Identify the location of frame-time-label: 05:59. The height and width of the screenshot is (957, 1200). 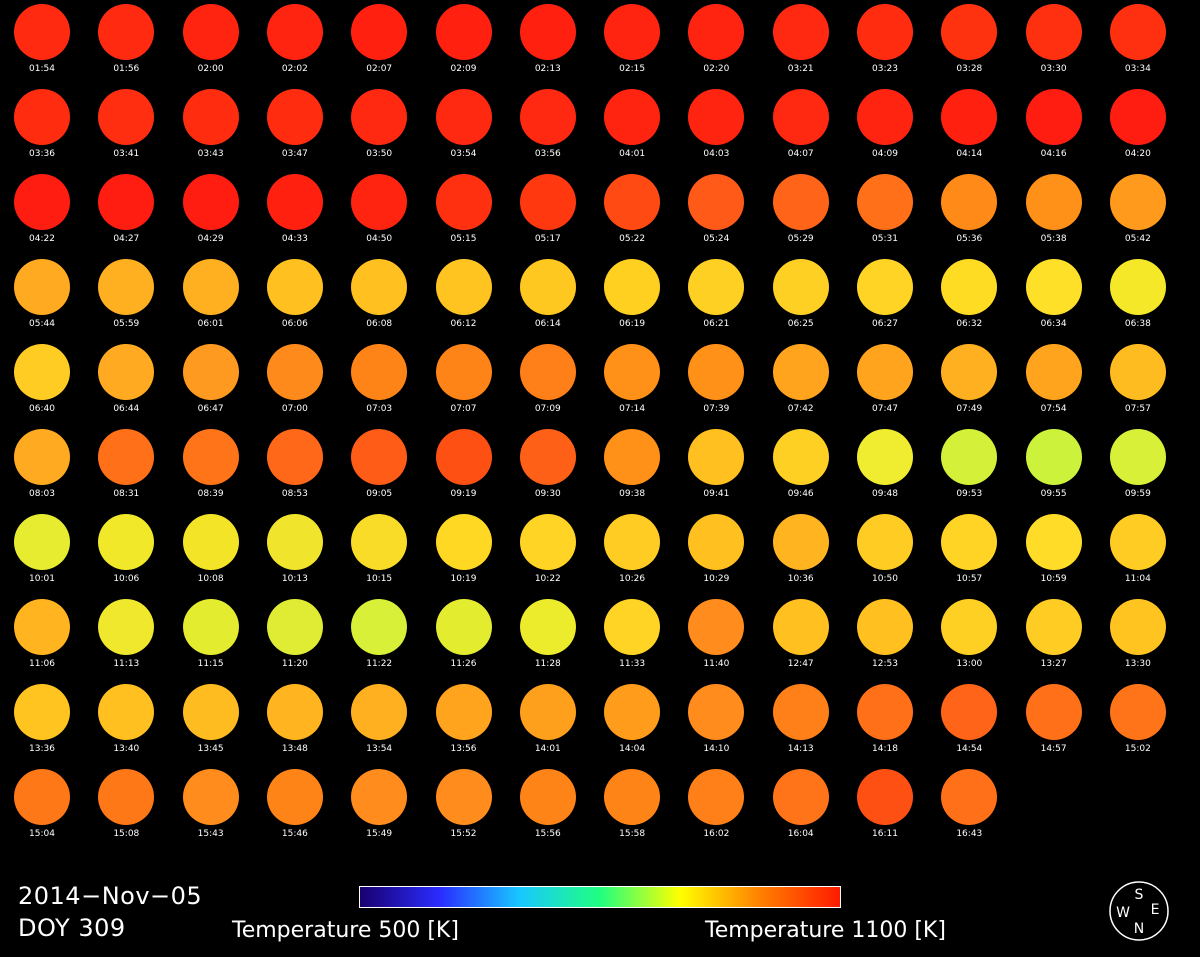
(126, 324).